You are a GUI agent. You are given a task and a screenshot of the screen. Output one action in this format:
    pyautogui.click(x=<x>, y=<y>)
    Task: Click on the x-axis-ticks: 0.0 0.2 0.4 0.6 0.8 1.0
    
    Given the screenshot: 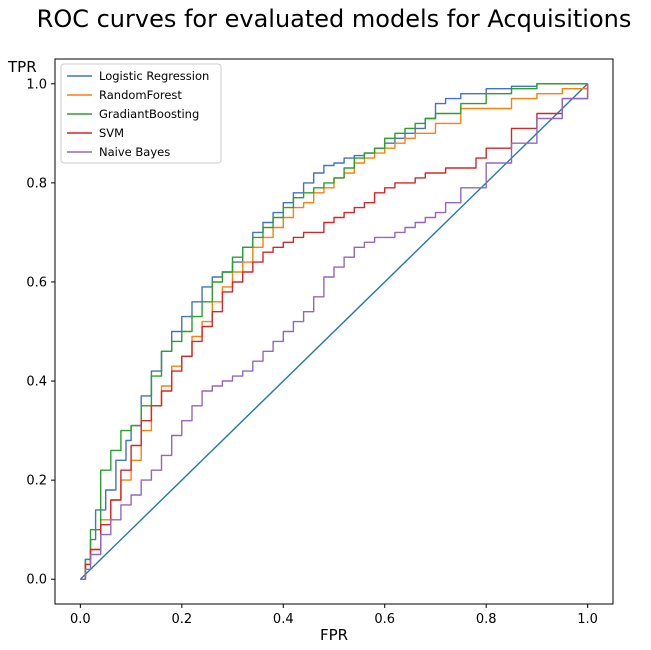 What is the action you would take?
    pyautogui.click(x=334, y=615)
    